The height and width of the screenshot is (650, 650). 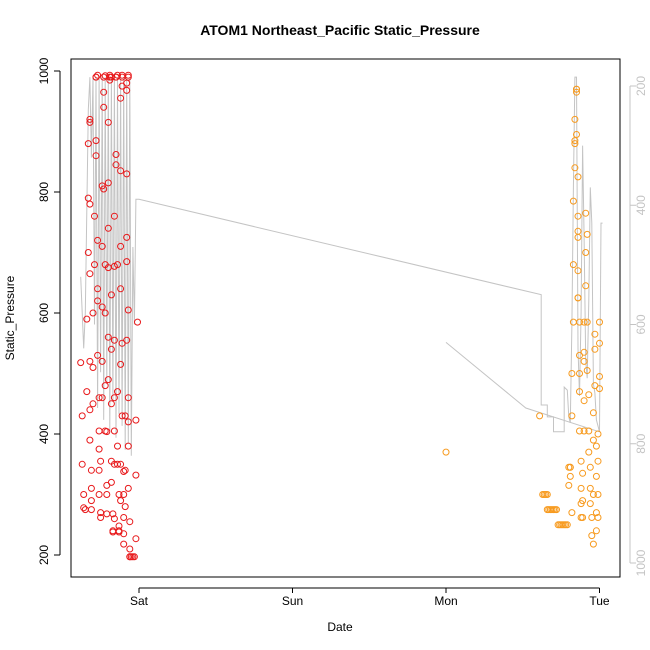 I want to click on y-left-tick-label-3: 600, so click(x=44, y=313).